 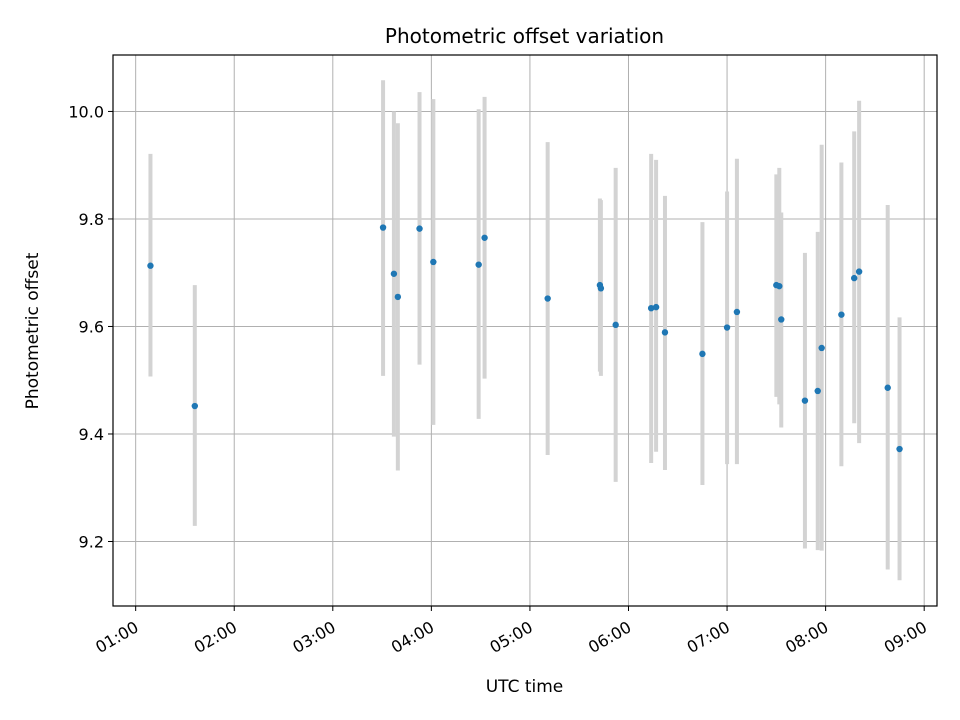 What do you see at coordinates (86, 111) in the screenshot?
I see `y-tick-label: 10.0` at bounding box center [86, 111].